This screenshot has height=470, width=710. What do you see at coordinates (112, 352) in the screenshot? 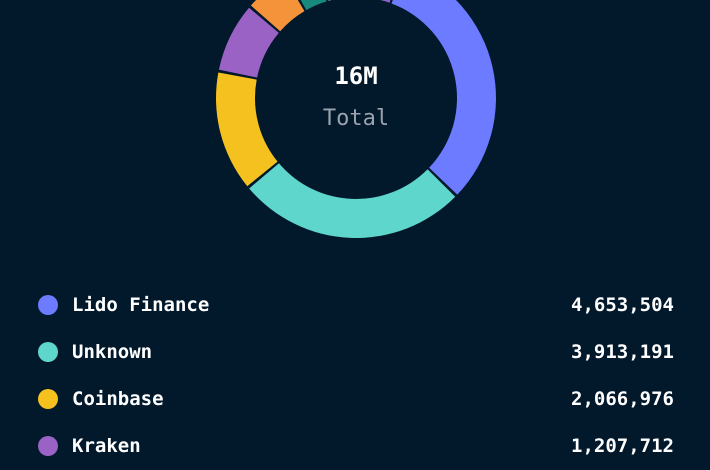
I see `legend-label: Unknown` at bounding box center [112, 352].